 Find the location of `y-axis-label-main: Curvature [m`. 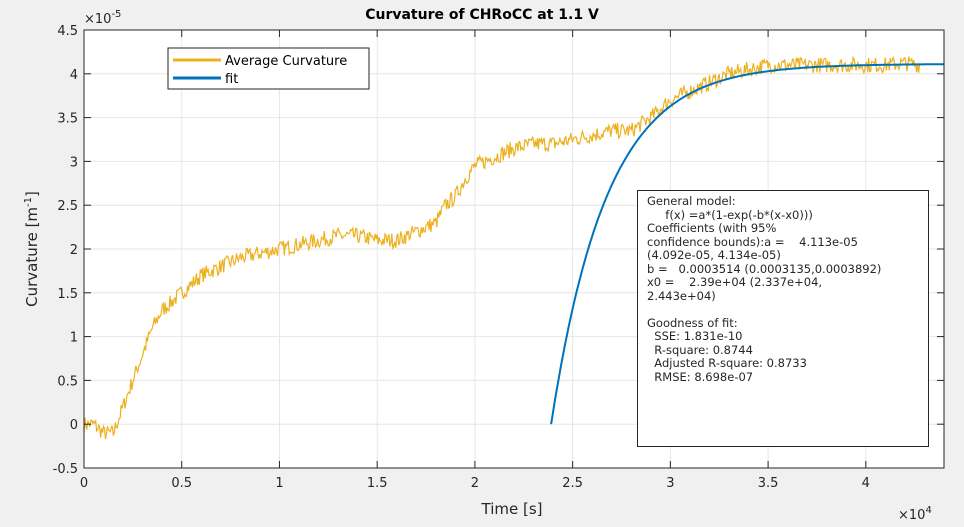

y-axis-label-main: Curvature [m is located at coordinates (32, 257).